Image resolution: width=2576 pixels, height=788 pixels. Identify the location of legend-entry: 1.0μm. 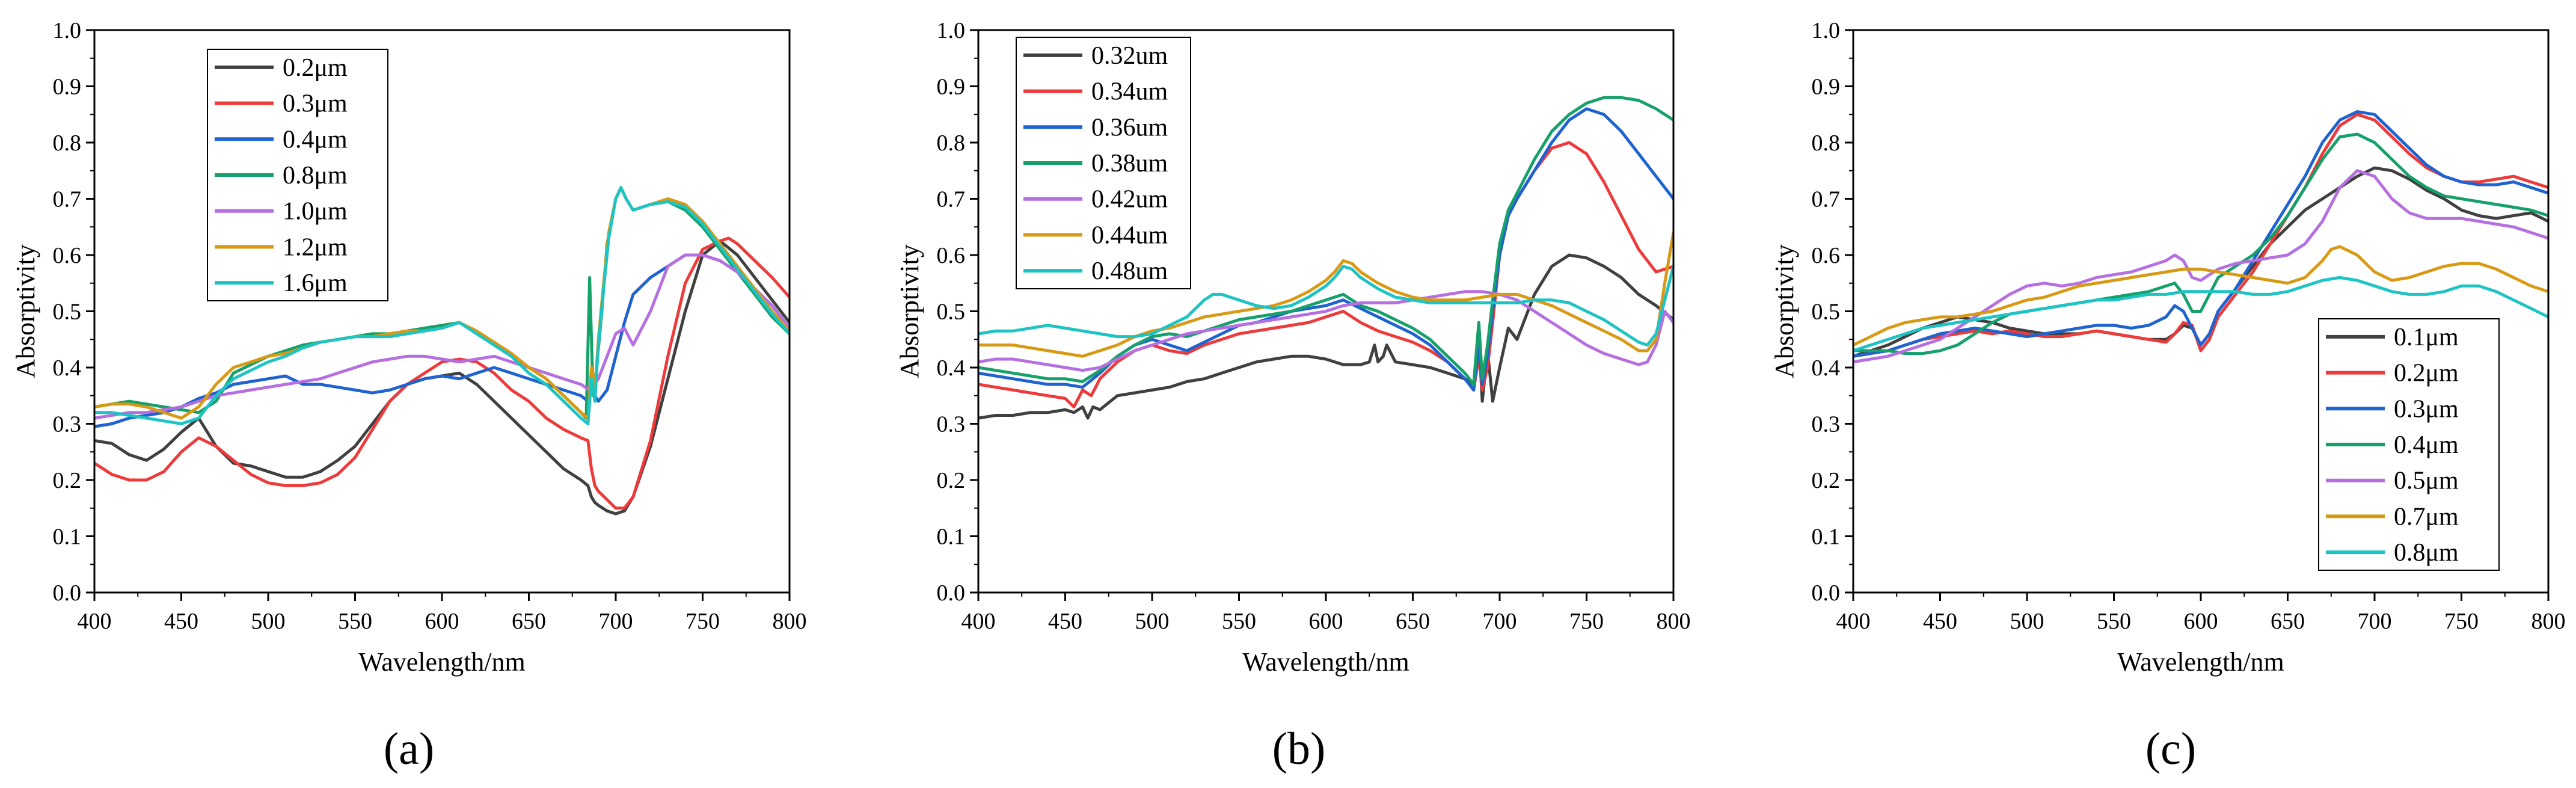
(315, 212).